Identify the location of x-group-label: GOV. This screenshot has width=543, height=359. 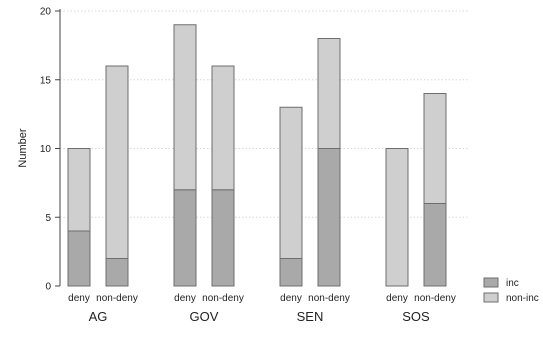
(204, 316).